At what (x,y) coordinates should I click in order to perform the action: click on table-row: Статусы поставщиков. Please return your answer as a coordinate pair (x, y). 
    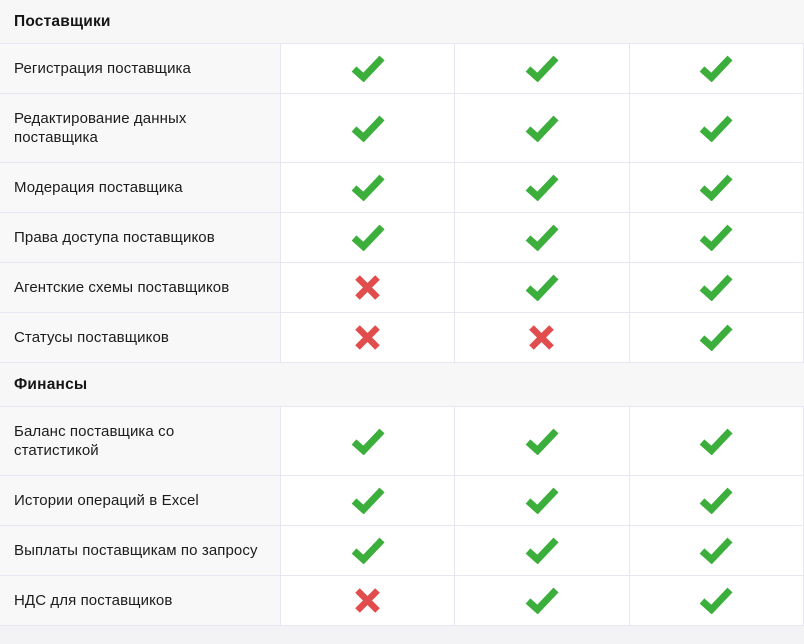
    Looking at the image, I should click on (402, 338).